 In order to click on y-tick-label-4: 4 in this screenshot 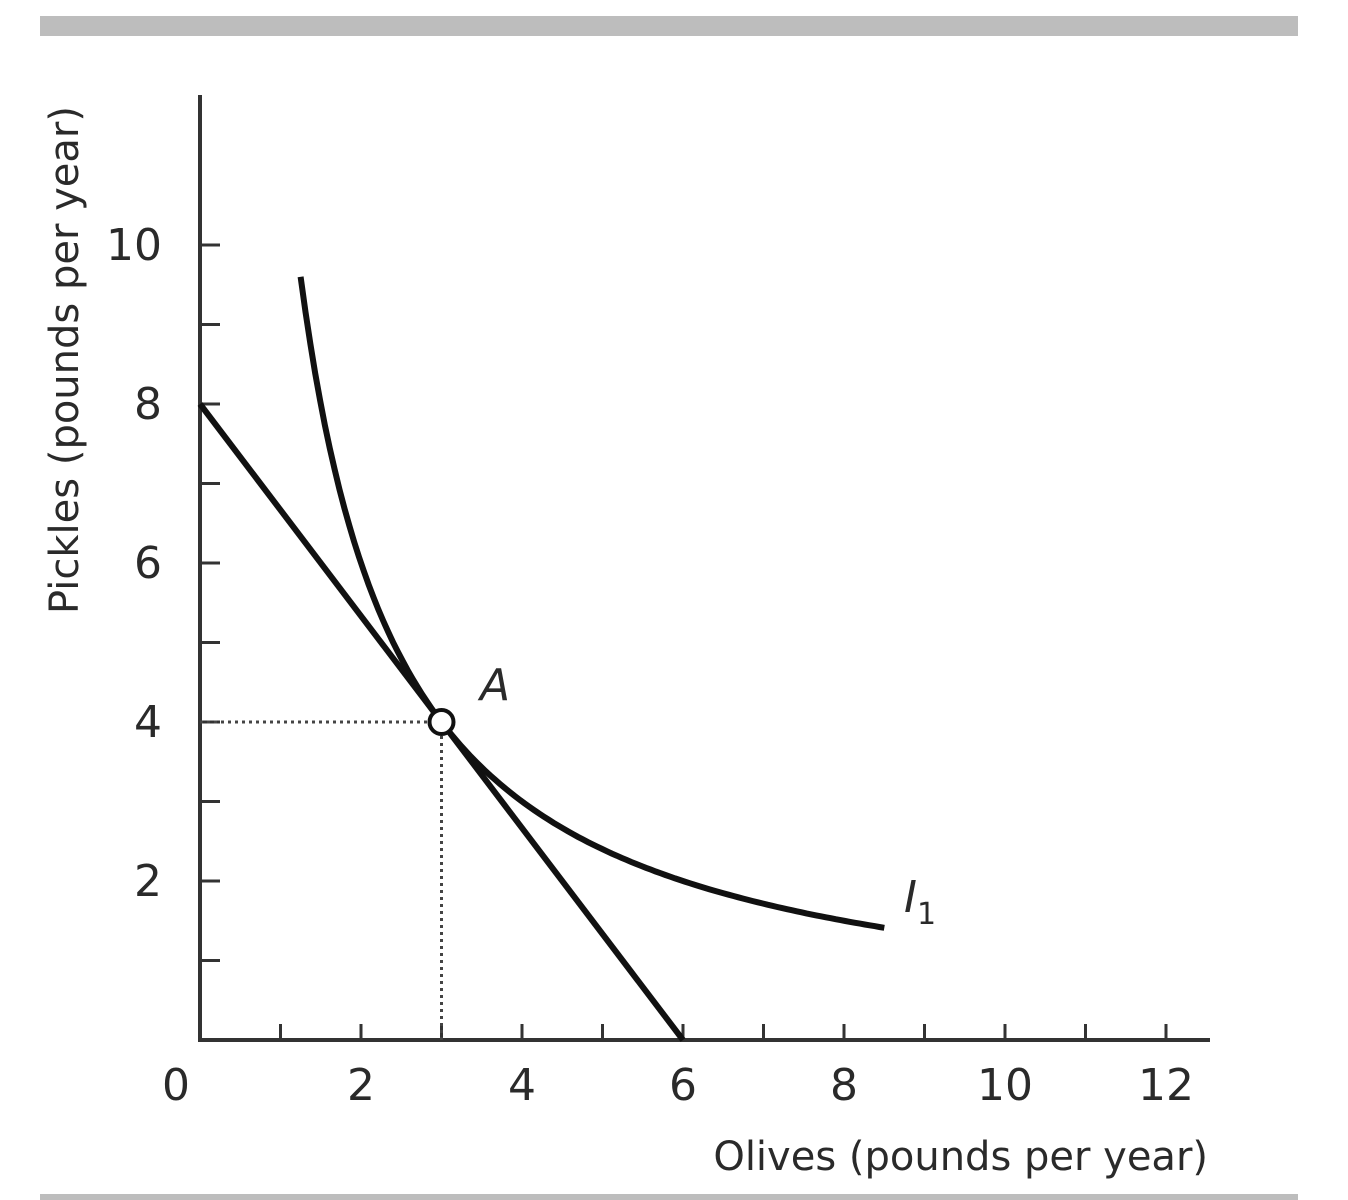, I will do `click(148, 722)`.